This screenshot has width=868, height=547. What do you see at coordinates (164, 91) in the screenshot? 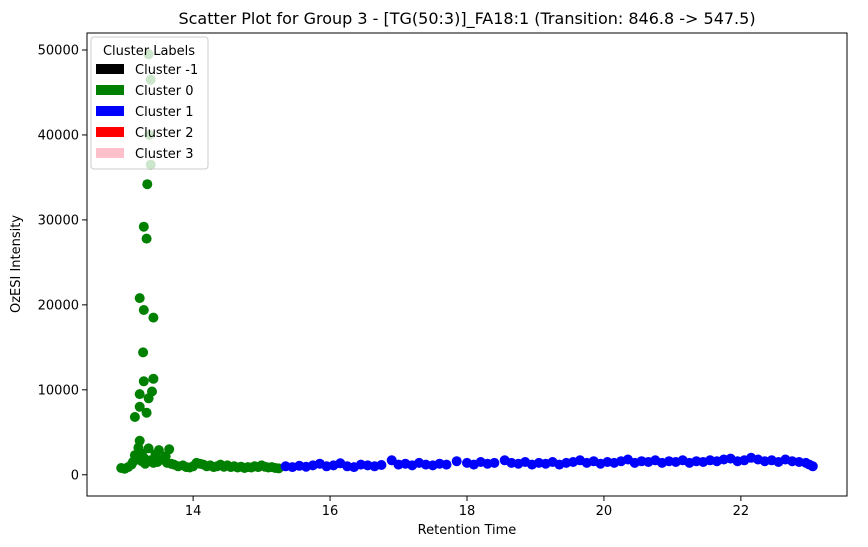
I see `legend-label: Cluster 0` at bounding box center [164, 91].